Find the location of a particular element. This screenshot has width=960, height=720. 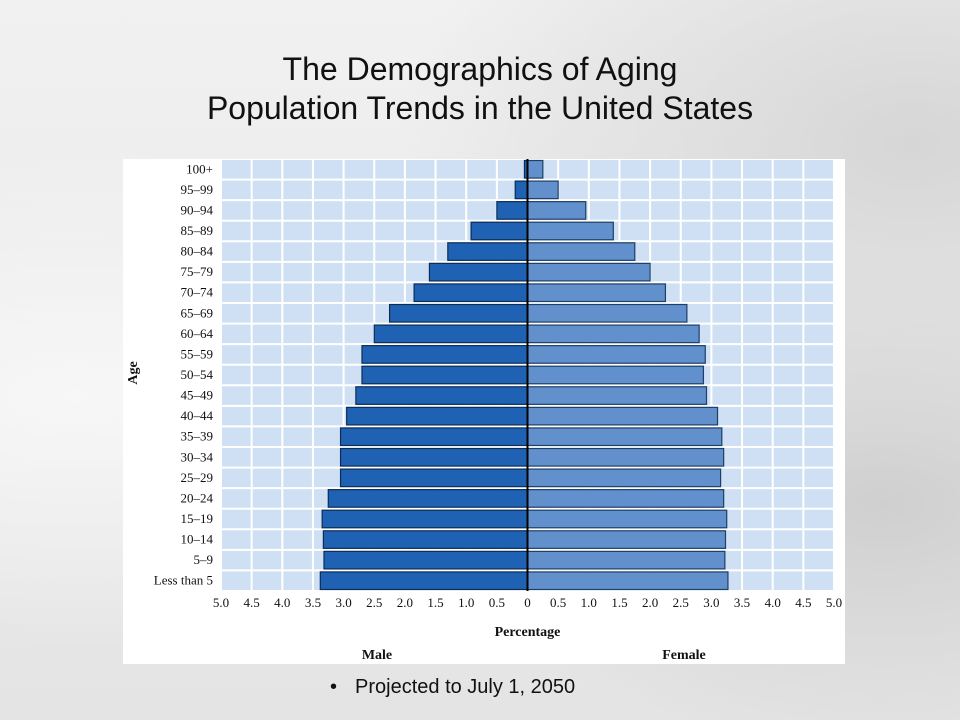

x-tick-label: 0 is located at coordinates (527, 602).